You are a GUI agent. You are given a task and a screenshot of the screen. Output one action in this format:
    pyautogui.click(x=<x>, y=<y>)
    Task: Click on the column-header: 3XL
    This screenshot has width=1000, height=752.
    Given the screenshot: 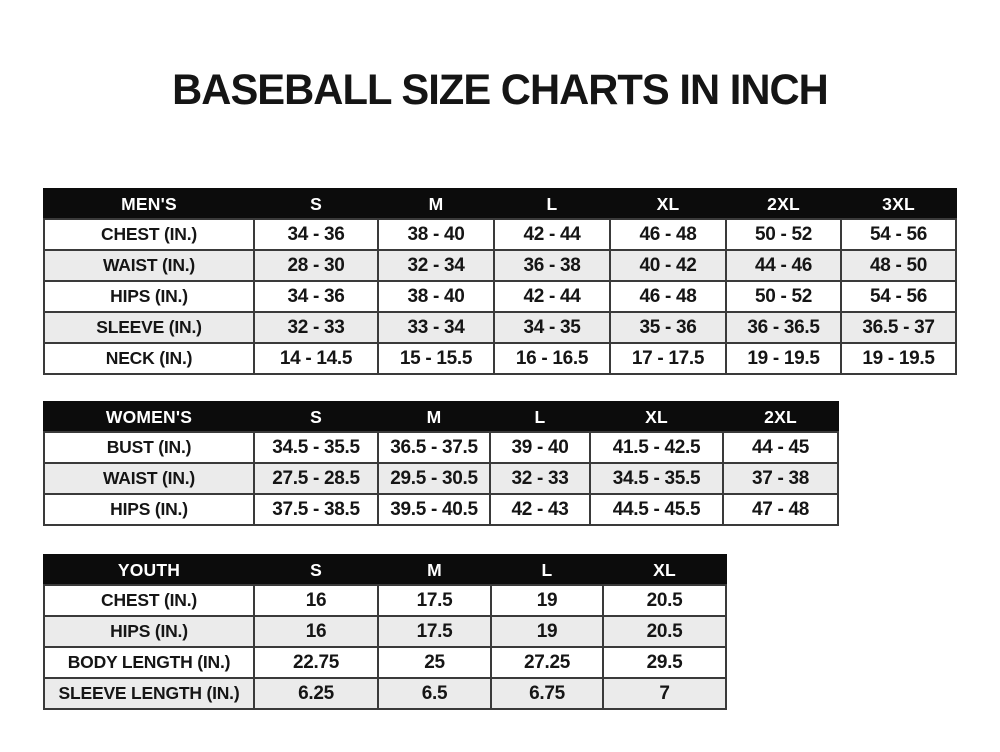 What is the action you would take?
    pyautogui.click(x=898, y=204)
    